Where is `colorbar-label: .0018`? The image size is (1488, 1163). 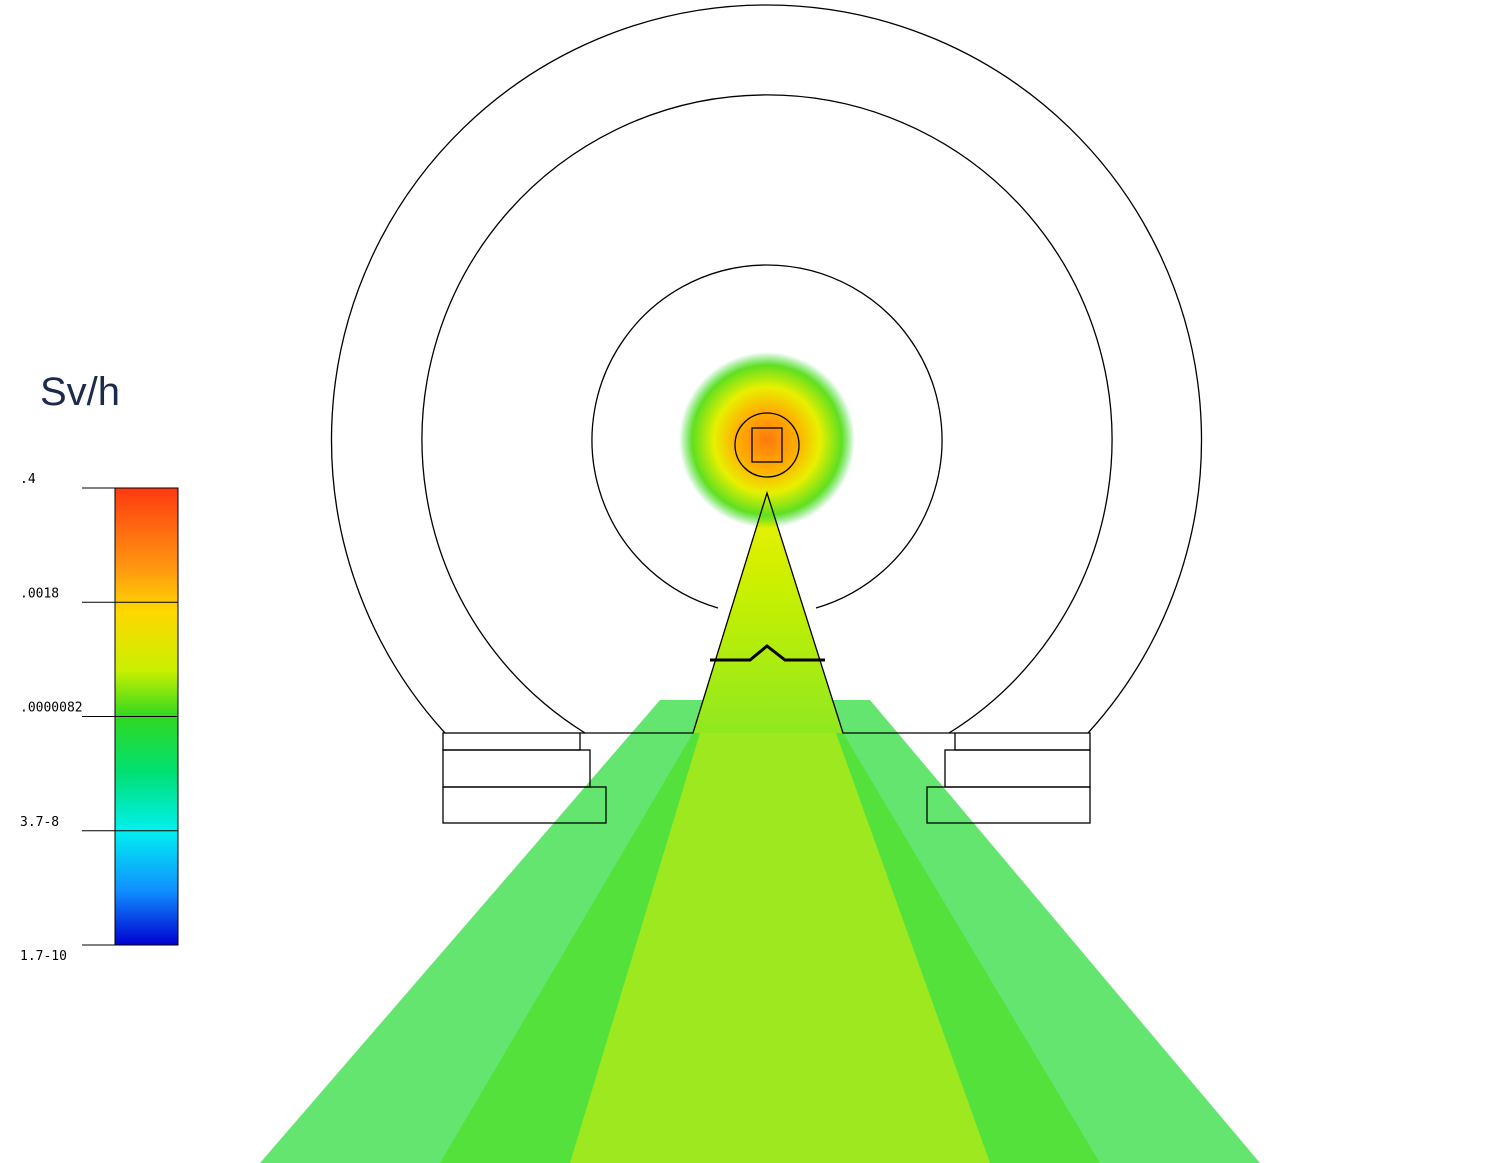
colorbar-label: .0018 is located at coordinates (39, 593).